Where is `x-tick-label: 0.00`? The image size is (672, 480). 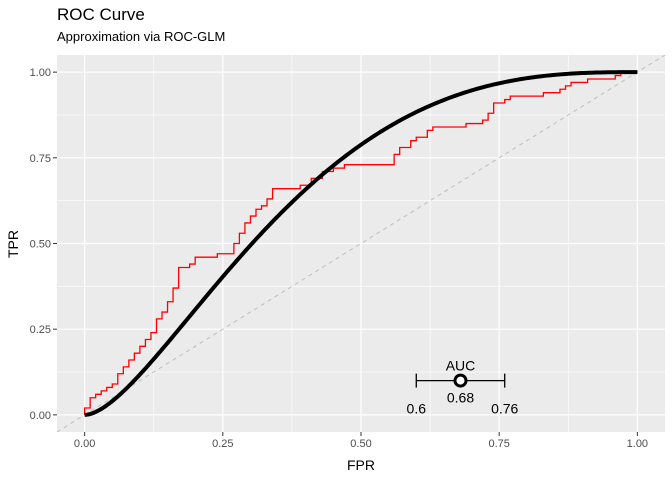
x-tick-label: 0.00 is located at coordinates (84, 444).